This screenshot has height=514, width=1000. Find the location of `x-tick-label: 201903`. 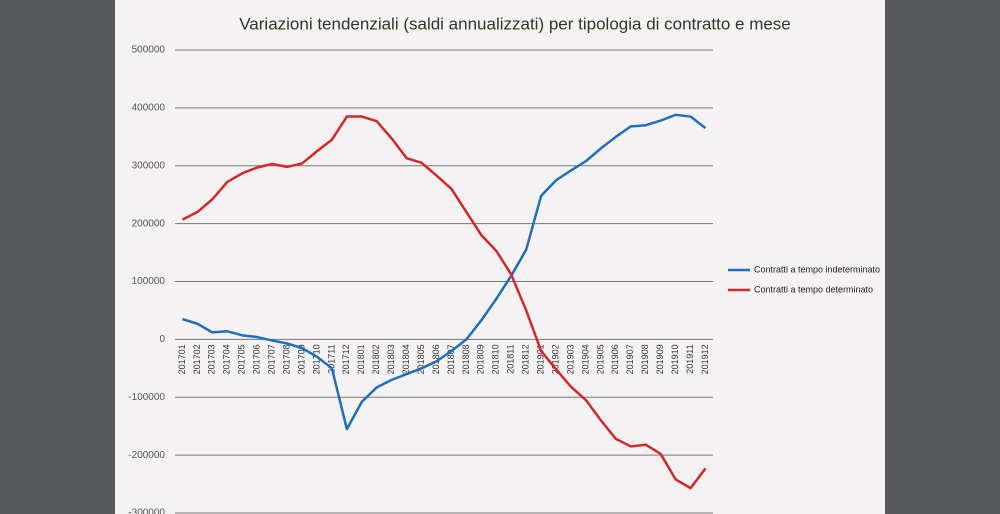

x-tick-label: 201903 is located at coordinates (570, 359).